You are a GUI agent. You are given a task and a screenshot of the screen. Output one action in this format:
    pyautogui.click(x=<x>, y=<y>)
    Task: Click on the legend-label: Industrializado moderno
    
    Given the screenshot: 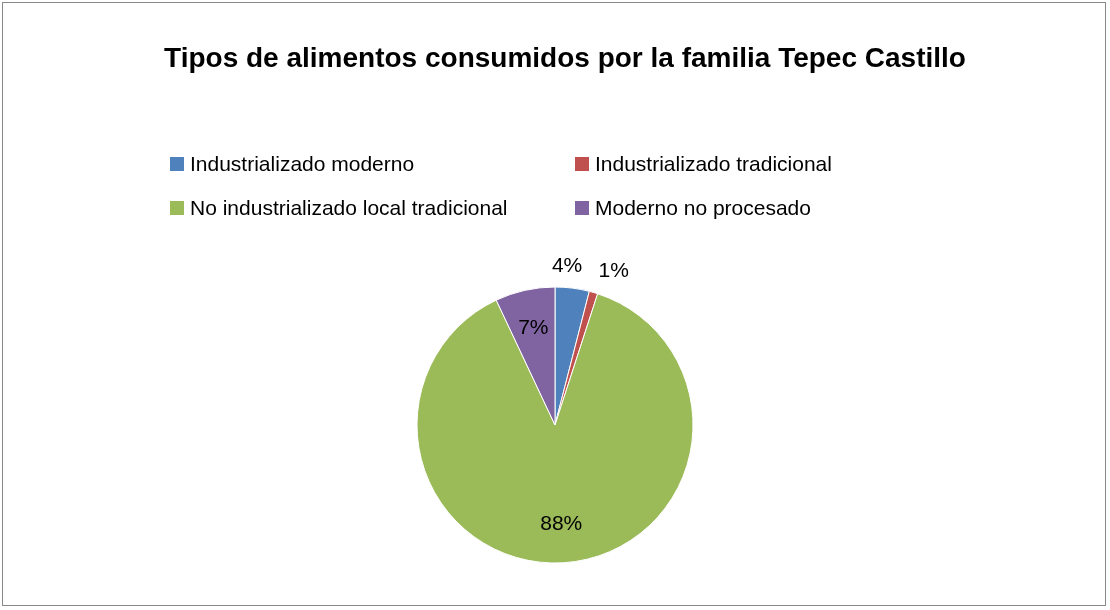 What is the action you would take?
    pyautogui.click(x=302, y=164)
    